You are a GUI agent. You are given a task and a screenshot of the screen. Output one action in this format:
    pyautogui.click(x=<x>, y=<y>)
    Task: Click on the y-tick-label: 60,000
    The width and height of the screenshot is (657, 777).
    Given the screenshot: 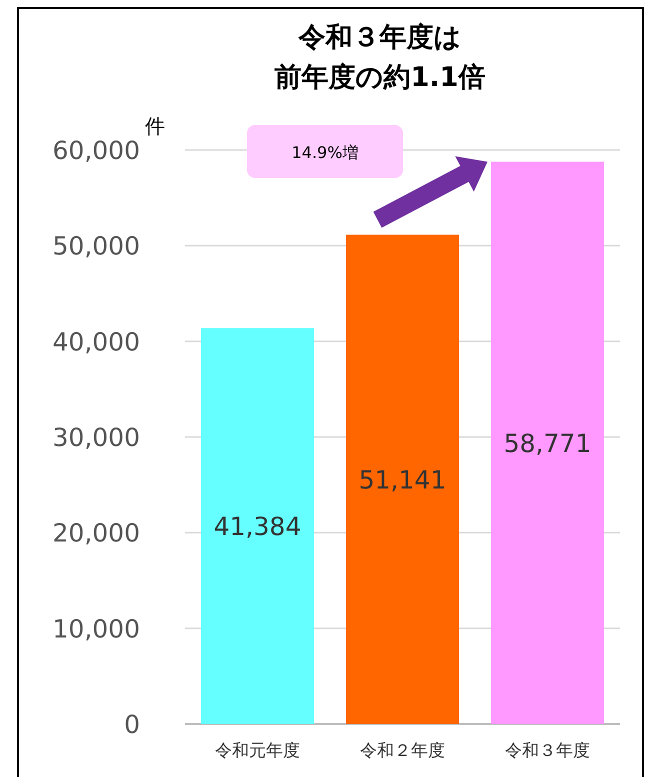 What is the action you would take?
    pyautogui.click(x=96, y=150)
    